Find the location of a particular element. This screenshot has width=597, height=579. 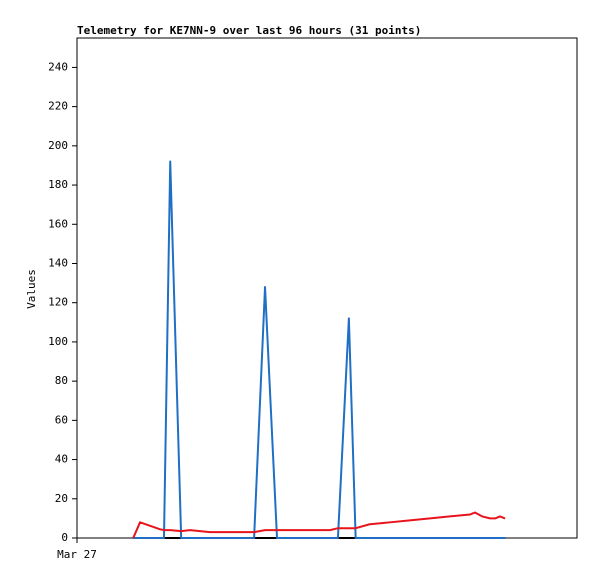

y-tick-label: 100 is located at coordinates (58, 341).